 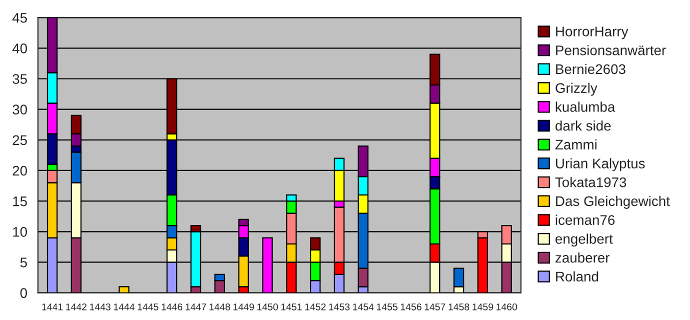 I want to click on x-tick-label: 1441, so click(x=52, y=307).